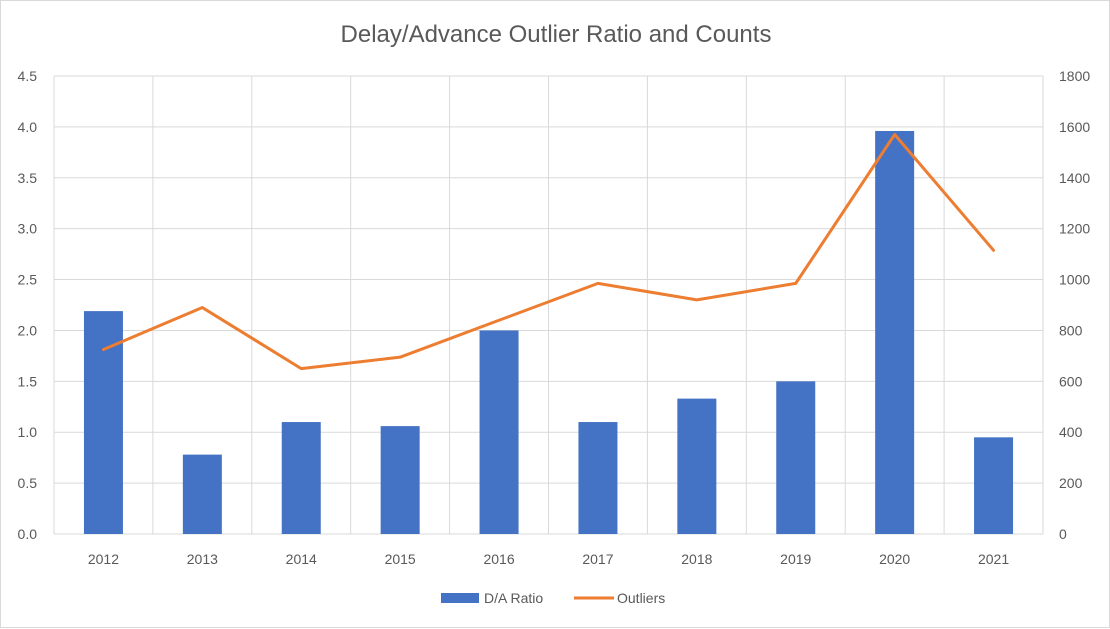 The height and width of the screenshot is (629, 1110). I want to click on right-tick-label: 0, so click(1063, 534).